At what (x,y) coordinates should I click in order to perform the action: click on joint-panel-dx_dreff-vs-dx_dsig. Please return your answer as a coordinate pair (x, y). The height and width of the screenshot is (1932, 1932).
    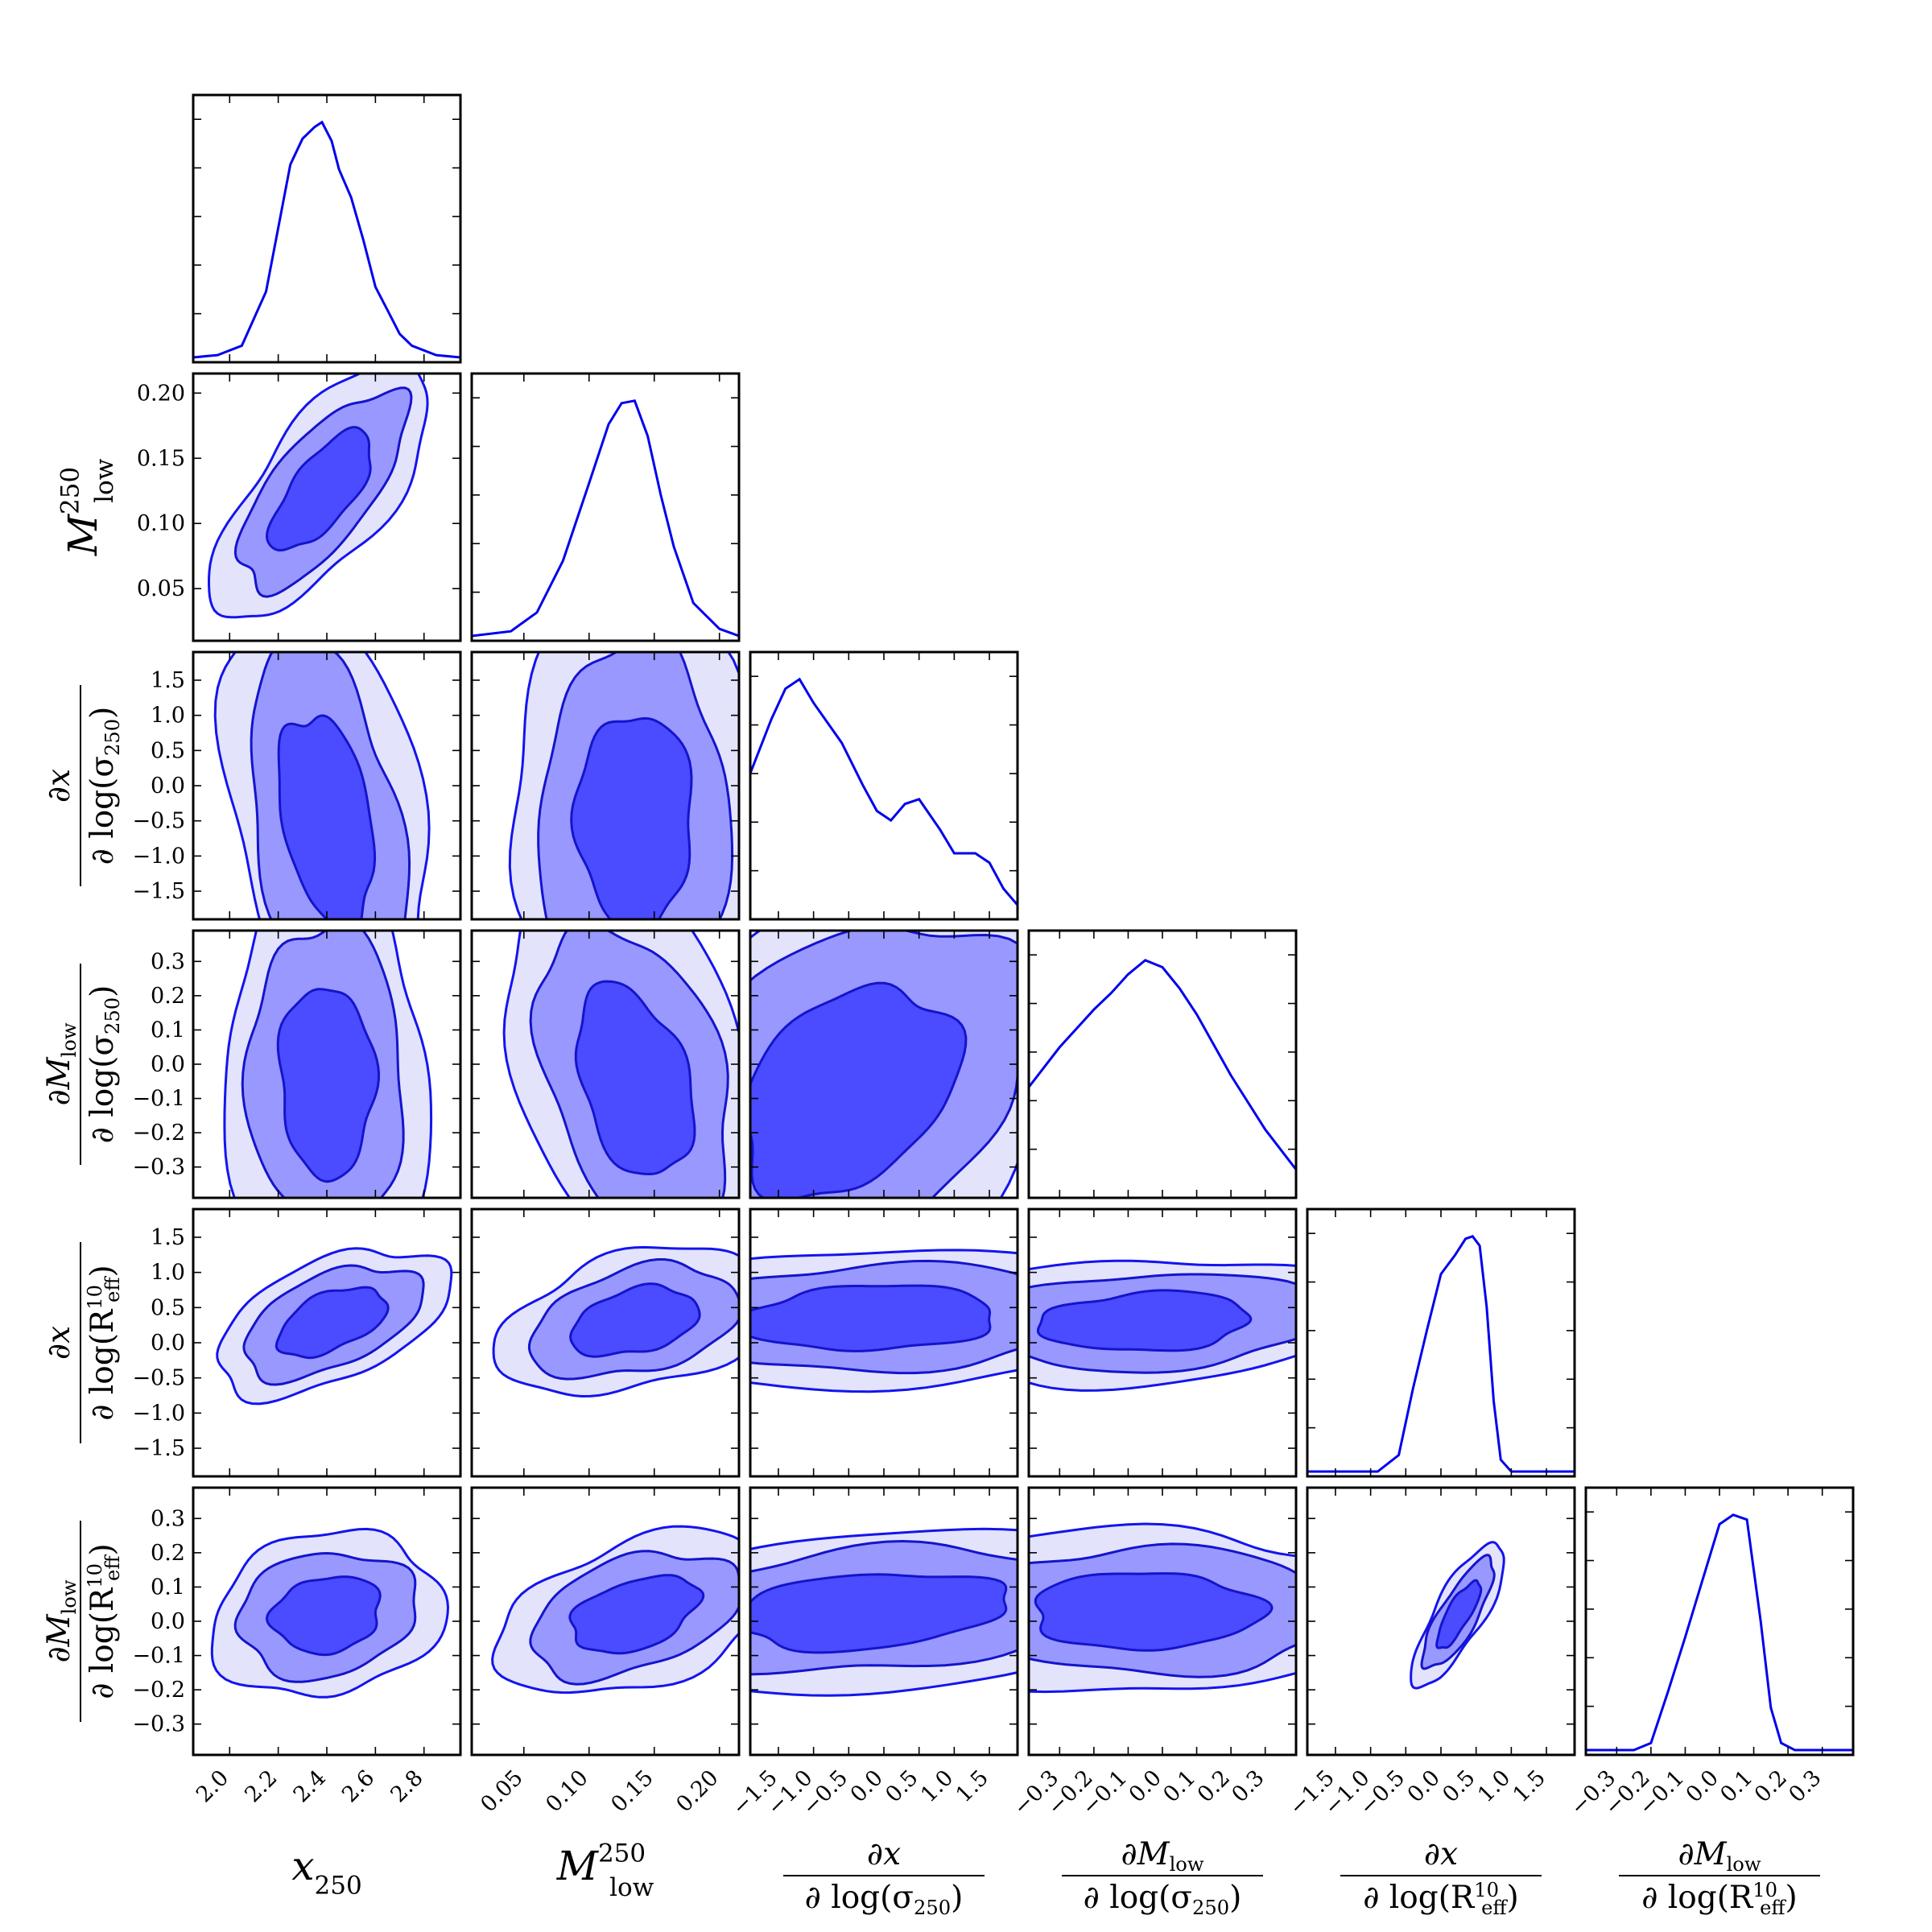
    Looking at the image, I should click on (884, 1343).